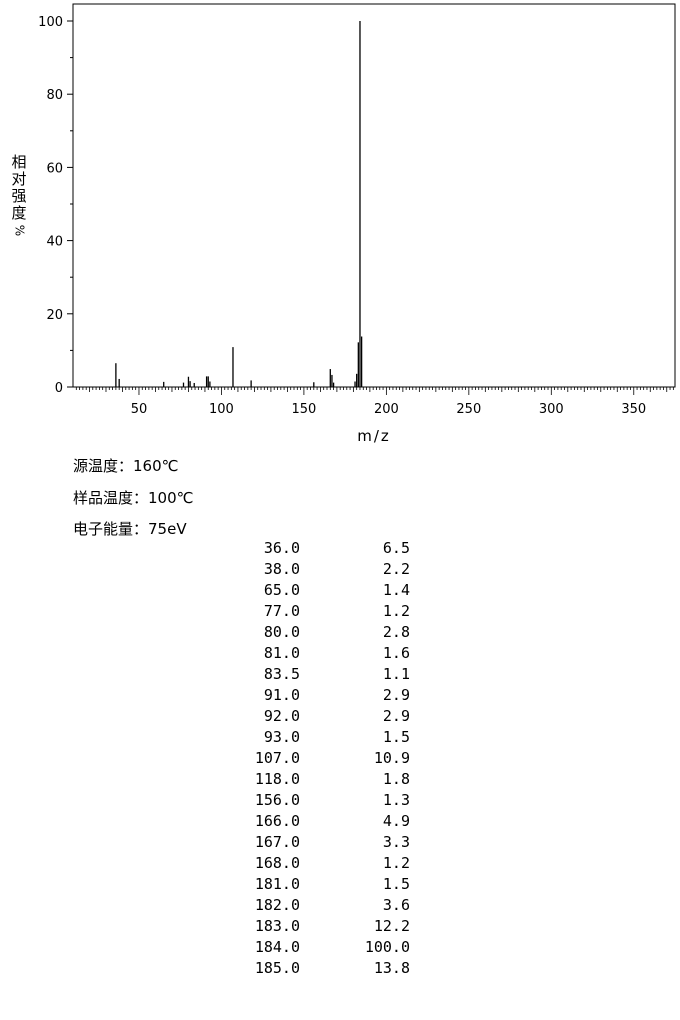  What do you see at coordinates (396, 632) in the screenshot?
I see `peak-intensity: 2.8` at bounding box center [396, 632].